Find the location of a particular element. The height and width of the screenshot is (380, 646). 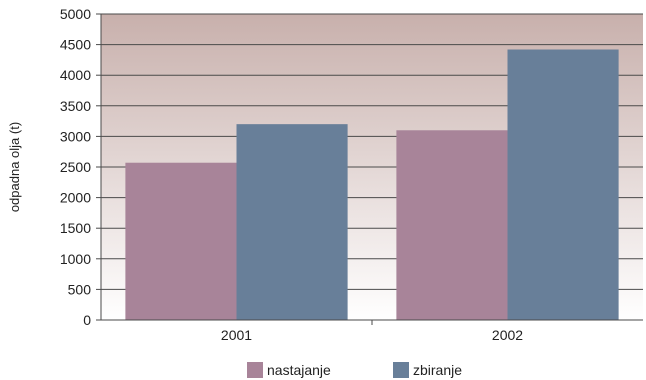

y-tick-label-4500: 4500 is located at coordinates (75, 45).